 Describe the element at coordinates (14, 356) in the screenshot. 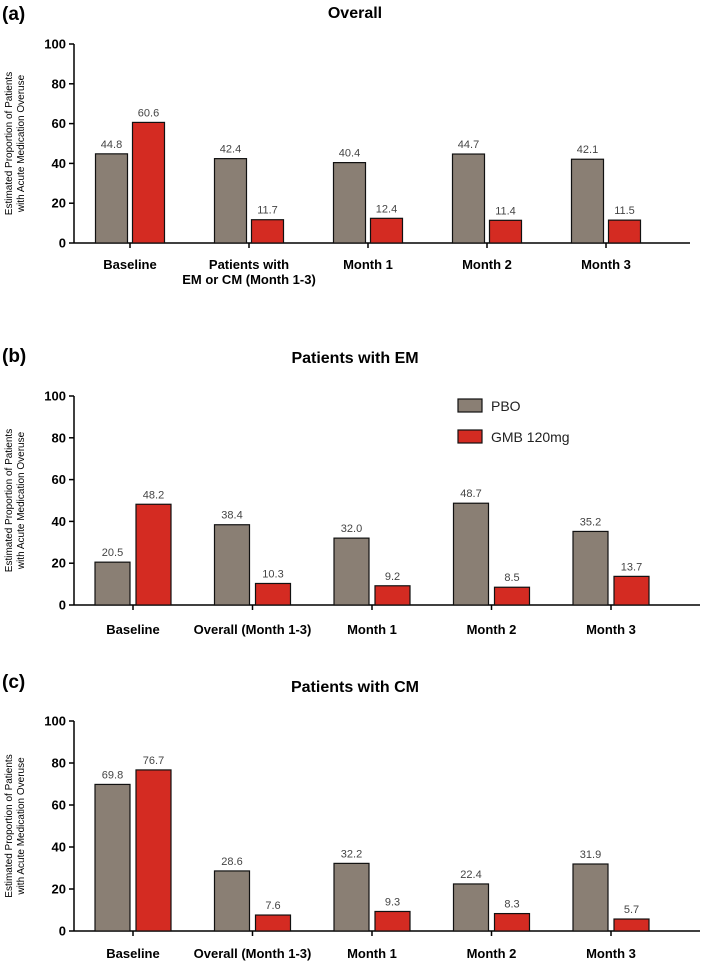

I see `panel-label: (b)` at that location.